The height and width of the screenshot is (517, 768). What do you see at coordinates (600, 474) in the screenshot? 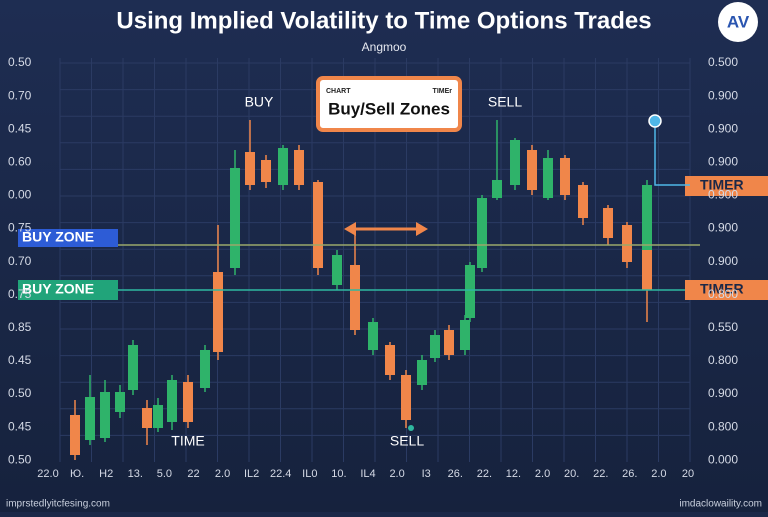
I see `bottom-axis-label: 22.` at bounding box center [600, 474].